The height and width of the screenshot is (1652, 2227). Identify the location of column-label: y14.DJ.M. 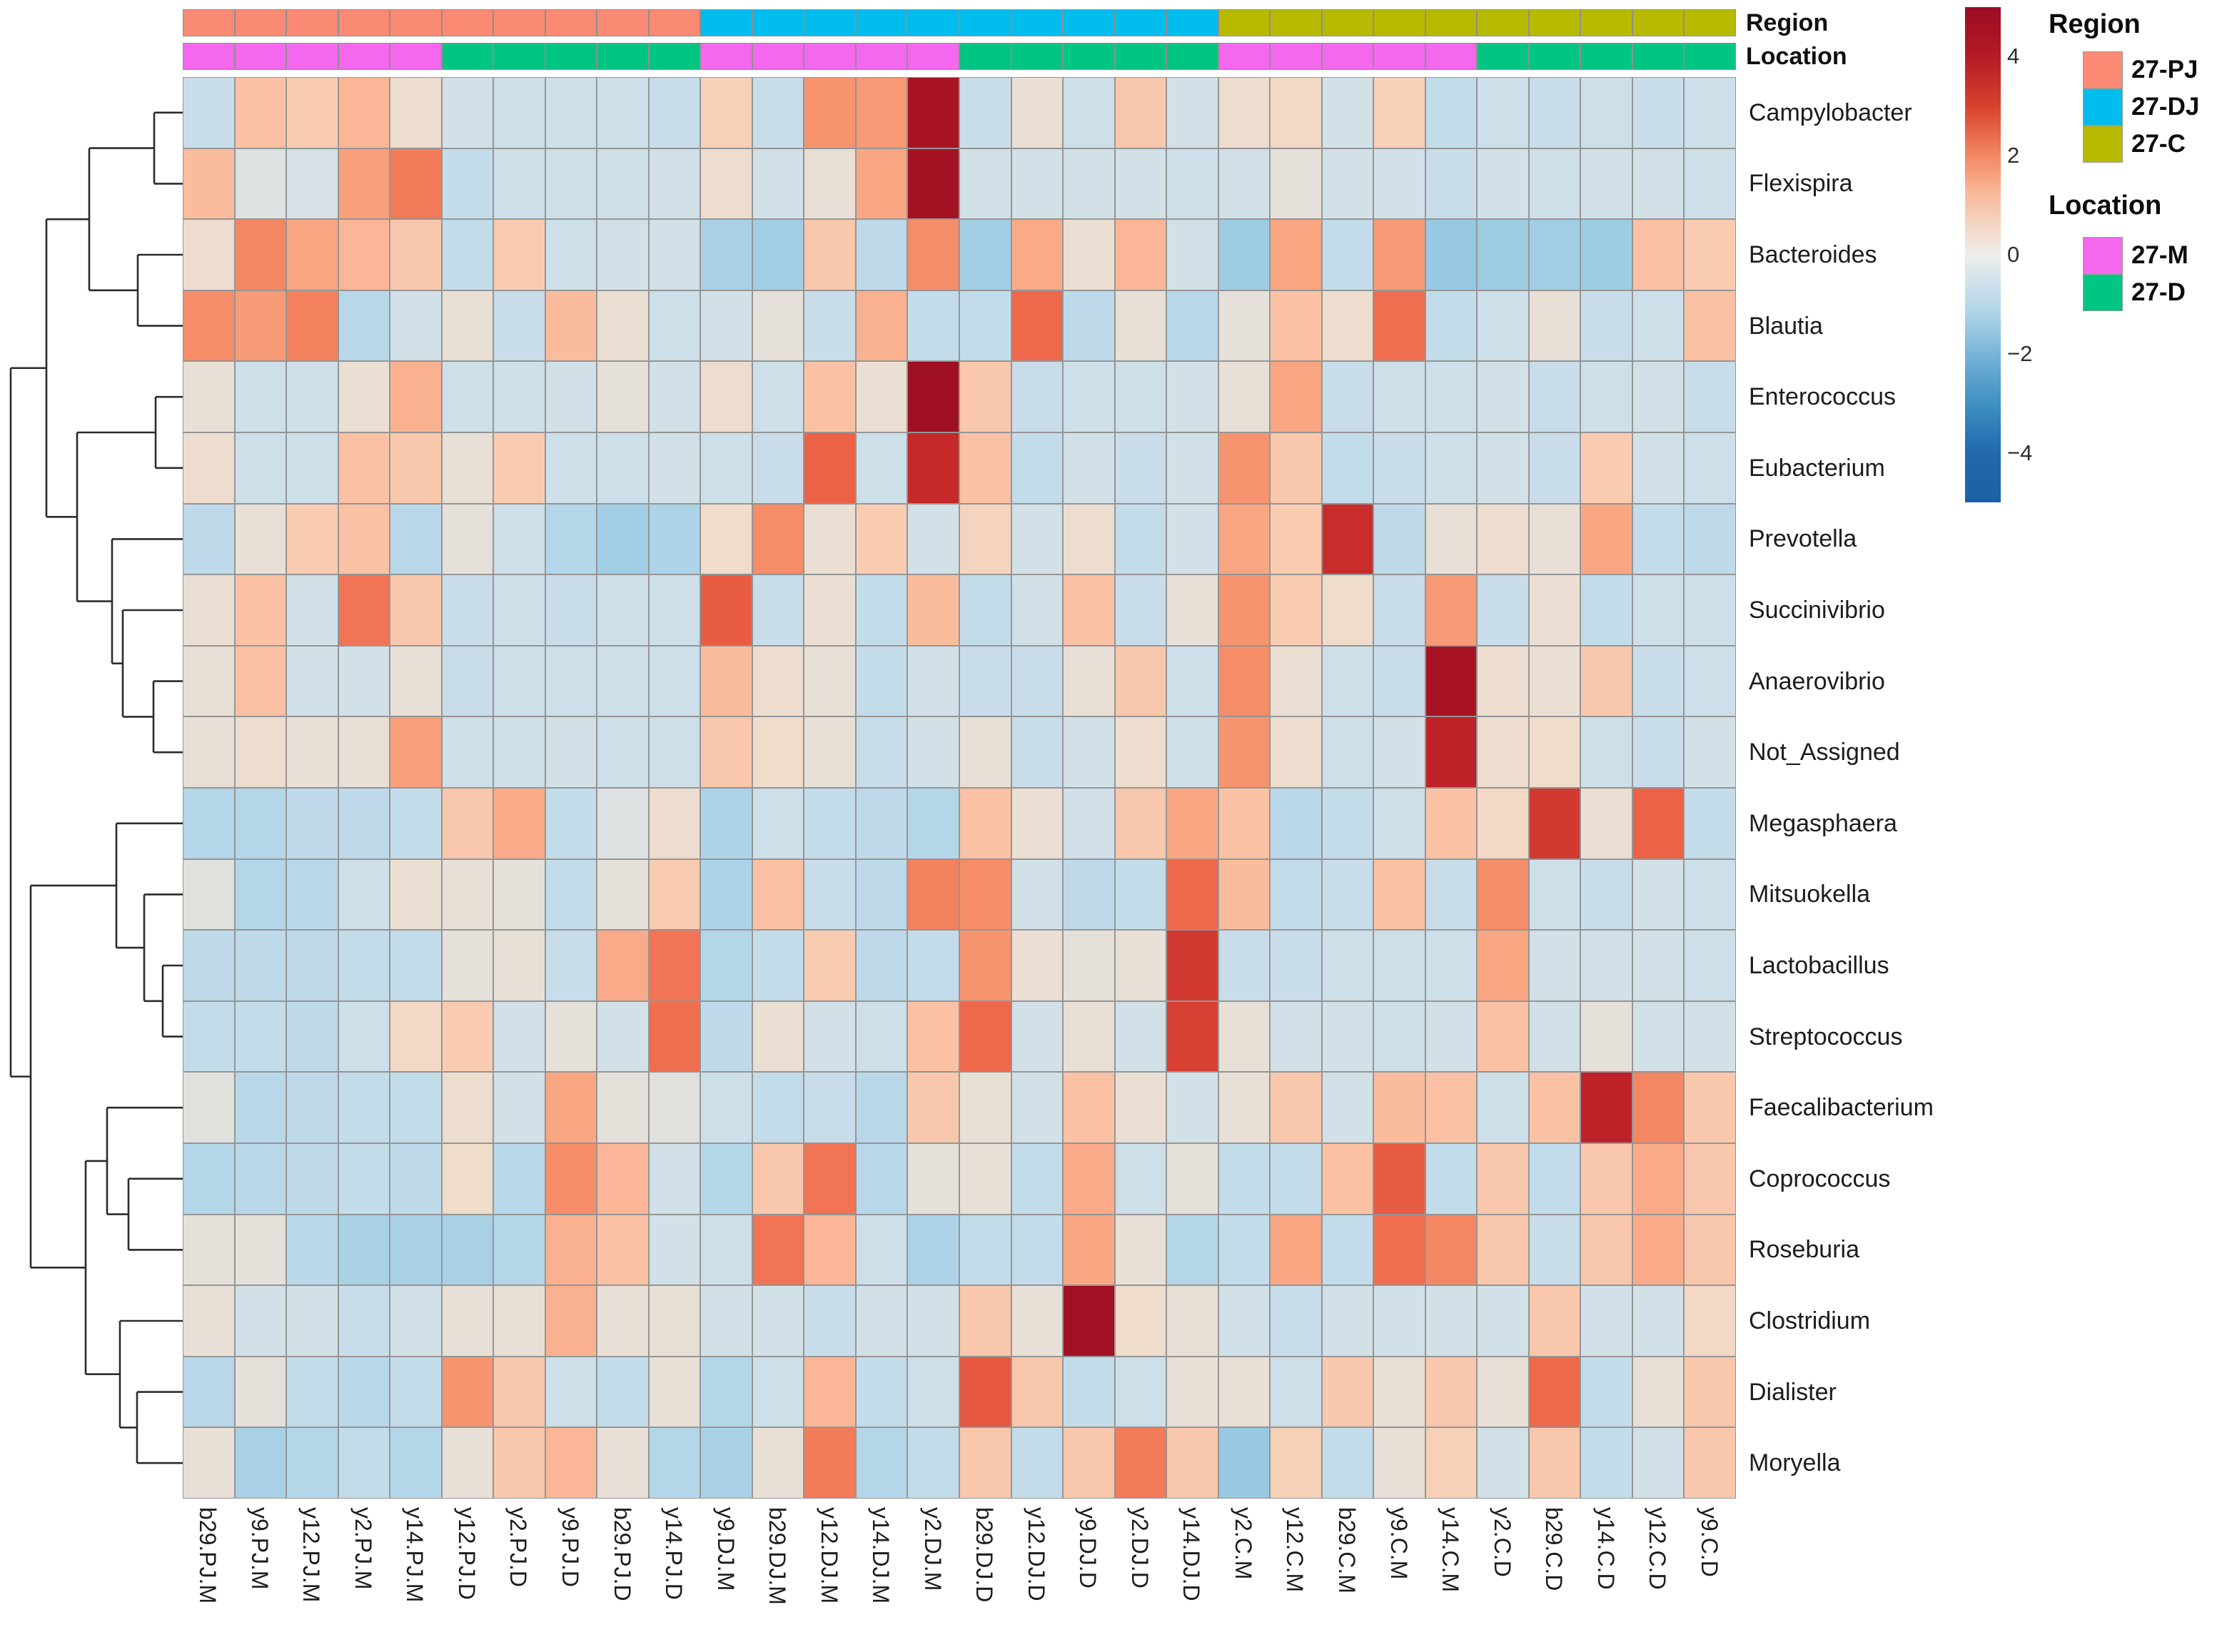
(881, 1555).